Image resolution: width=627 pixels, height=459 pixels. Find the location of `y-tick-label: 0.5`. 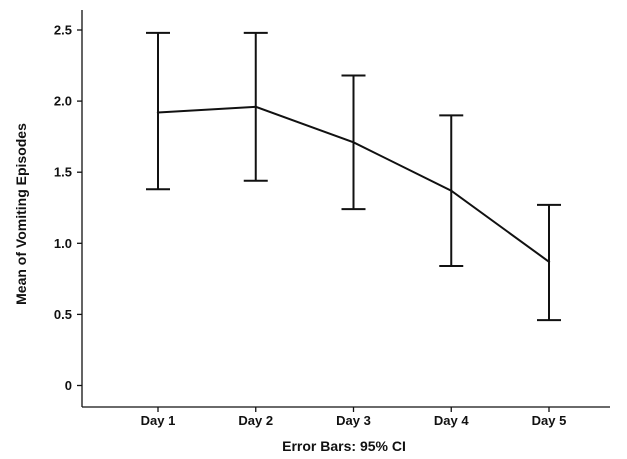

y-tick-label: 0.5 is located at coordinates (63, 314).